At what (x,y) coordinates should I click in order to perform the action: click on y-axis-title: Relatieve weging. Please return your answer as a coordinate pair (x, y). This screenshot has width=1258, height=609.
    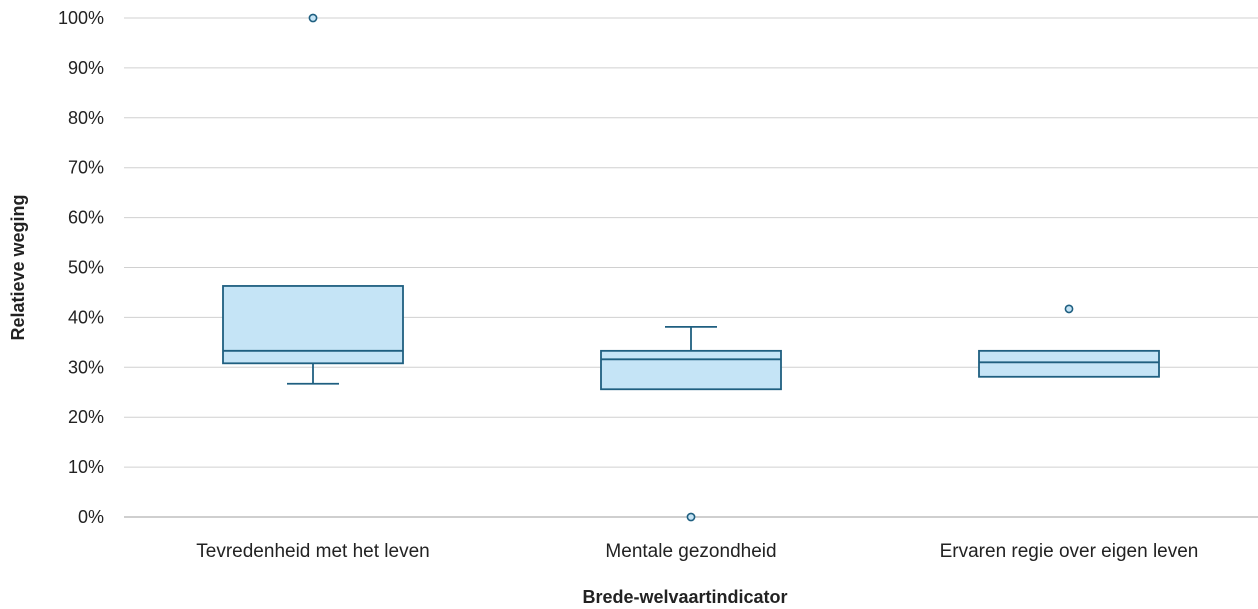
    Looking at the image, I should click on (18, 267).